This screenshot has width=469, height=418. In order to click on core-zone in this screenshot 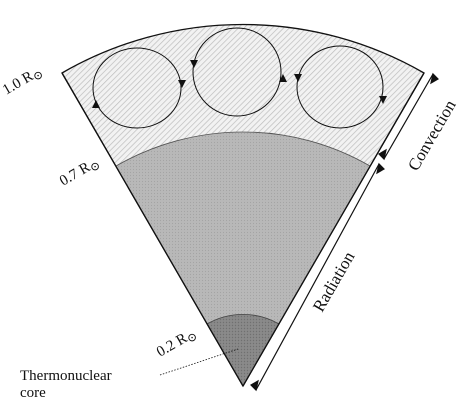, I will do `click(243, 350)`.